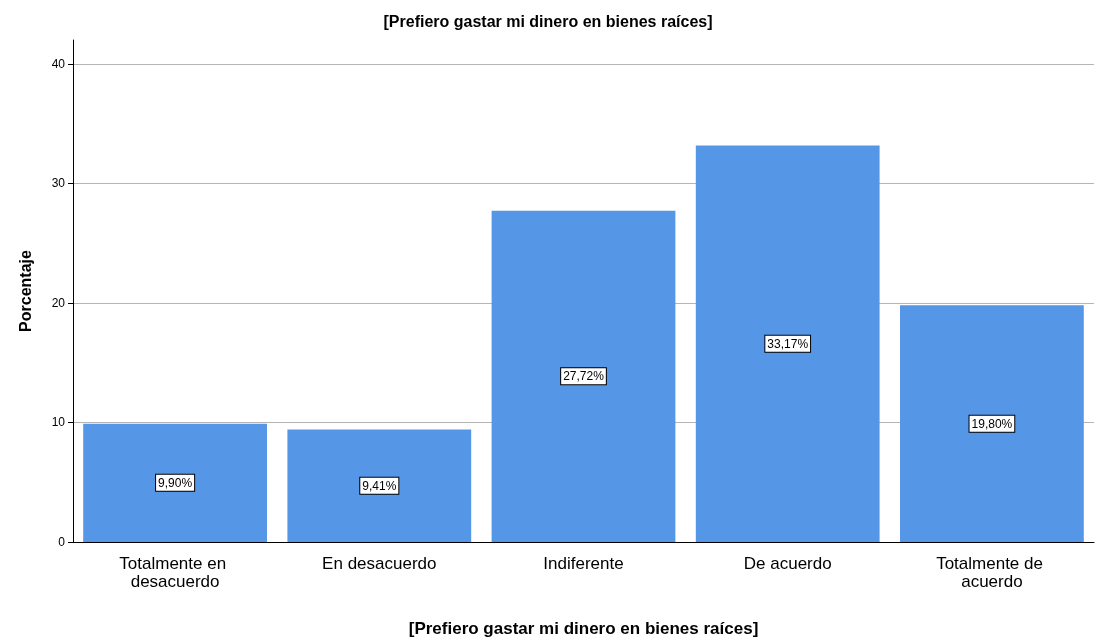 The image size is (1096, 642). I want to click on chart-title: [Prefiero gastar mi dinero en bienes raíces], so click(548, 21).